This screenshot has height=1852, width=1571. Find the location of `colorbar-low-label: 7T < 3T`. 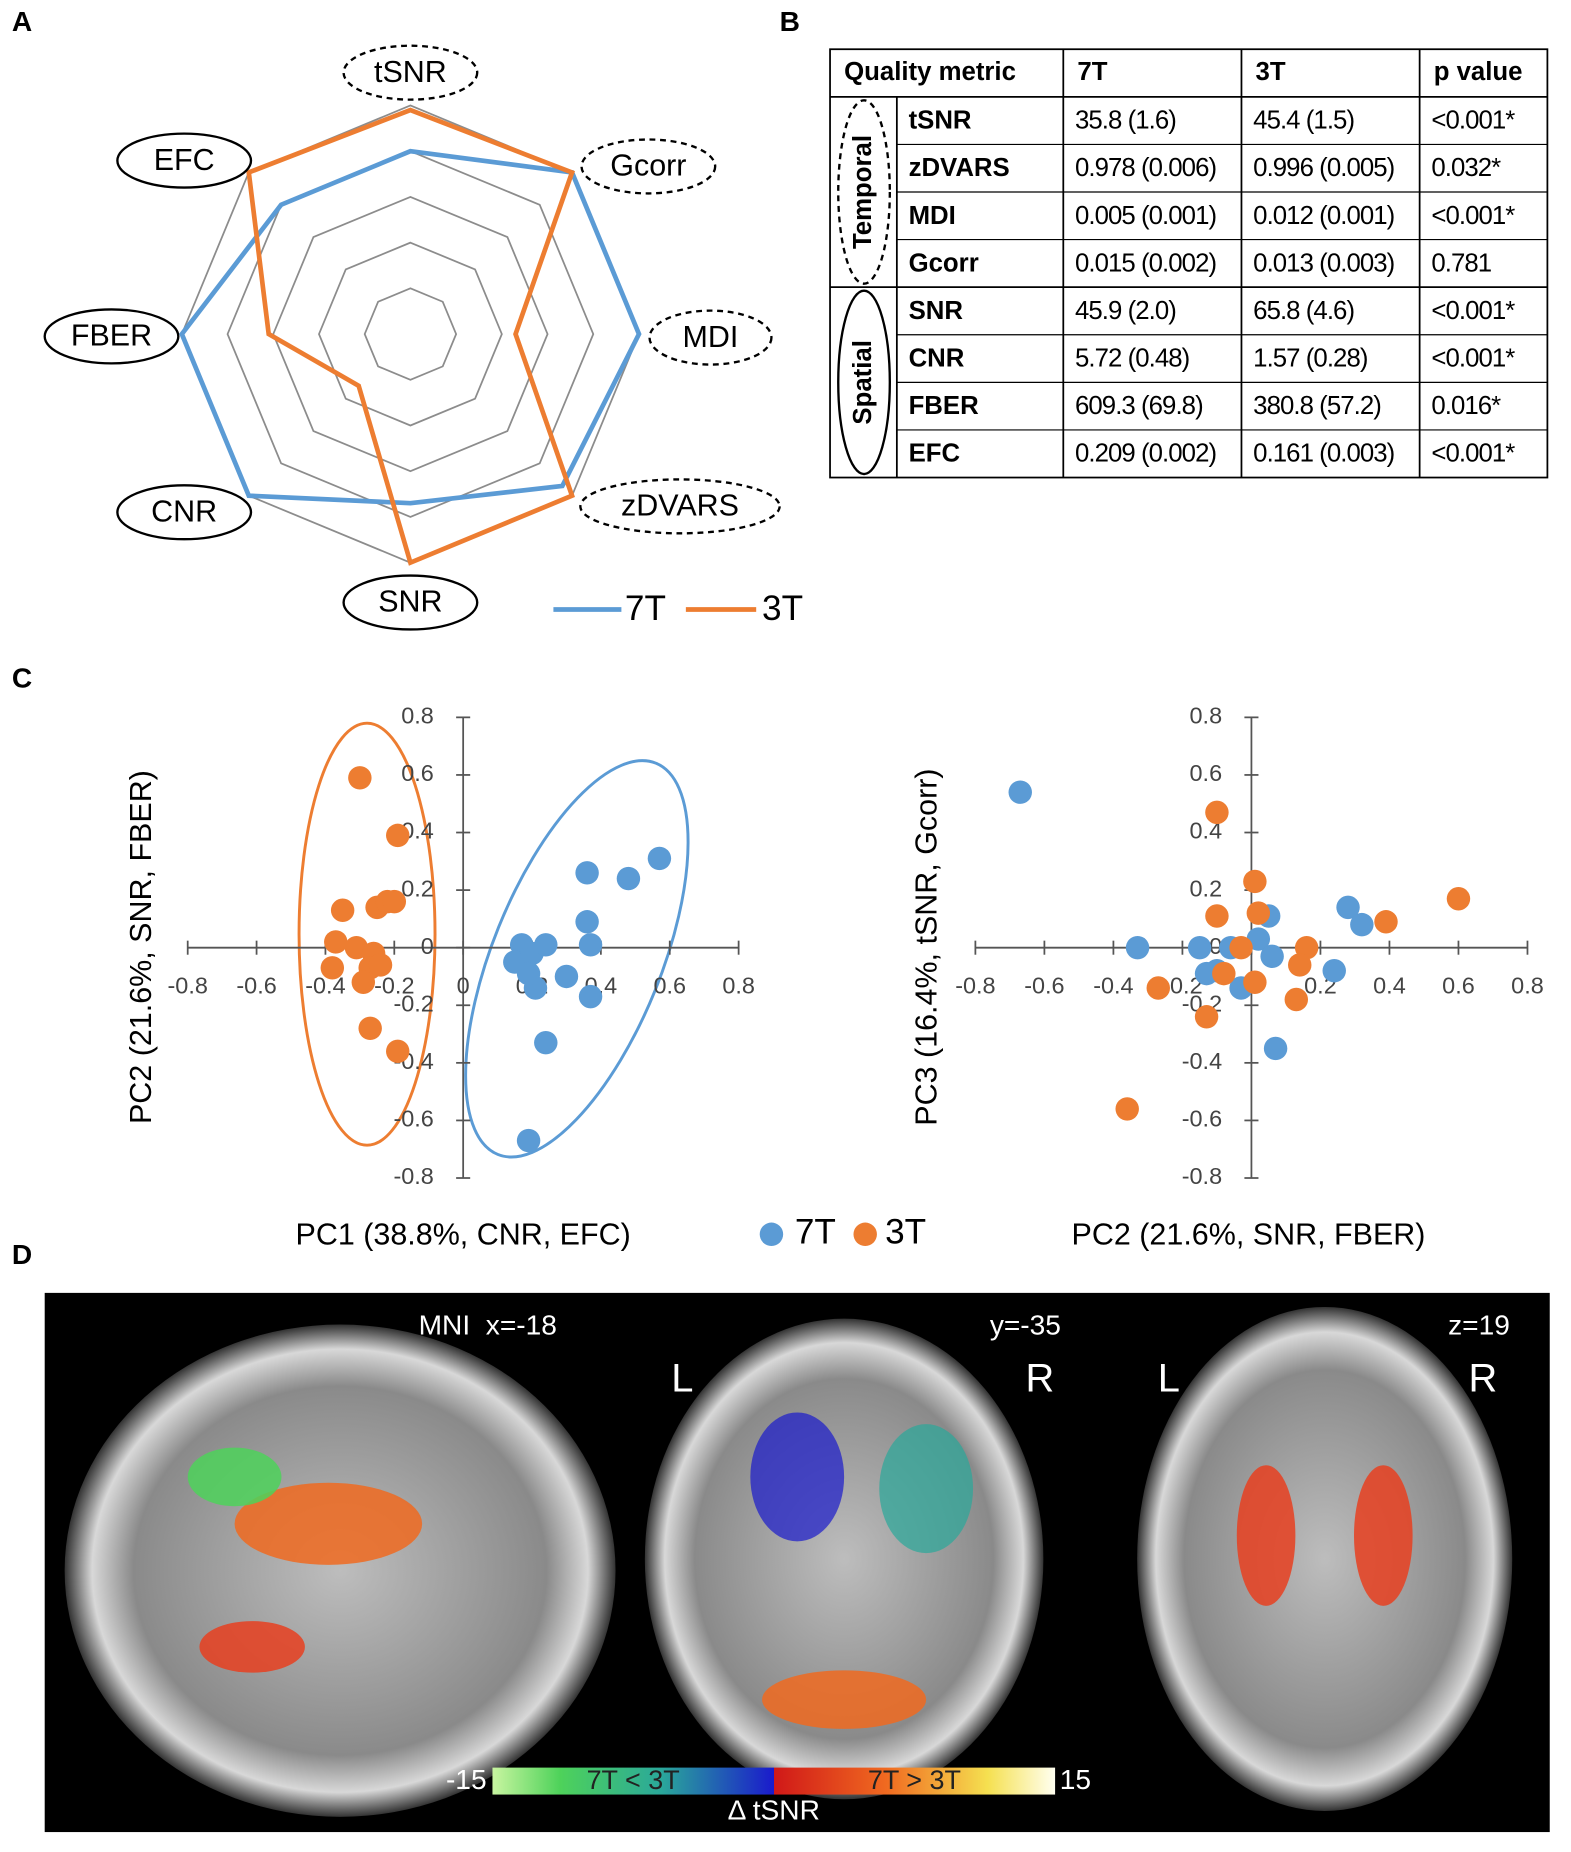

colorbar-low-label: 7T < 3T is located at coordinates (633, 1780).